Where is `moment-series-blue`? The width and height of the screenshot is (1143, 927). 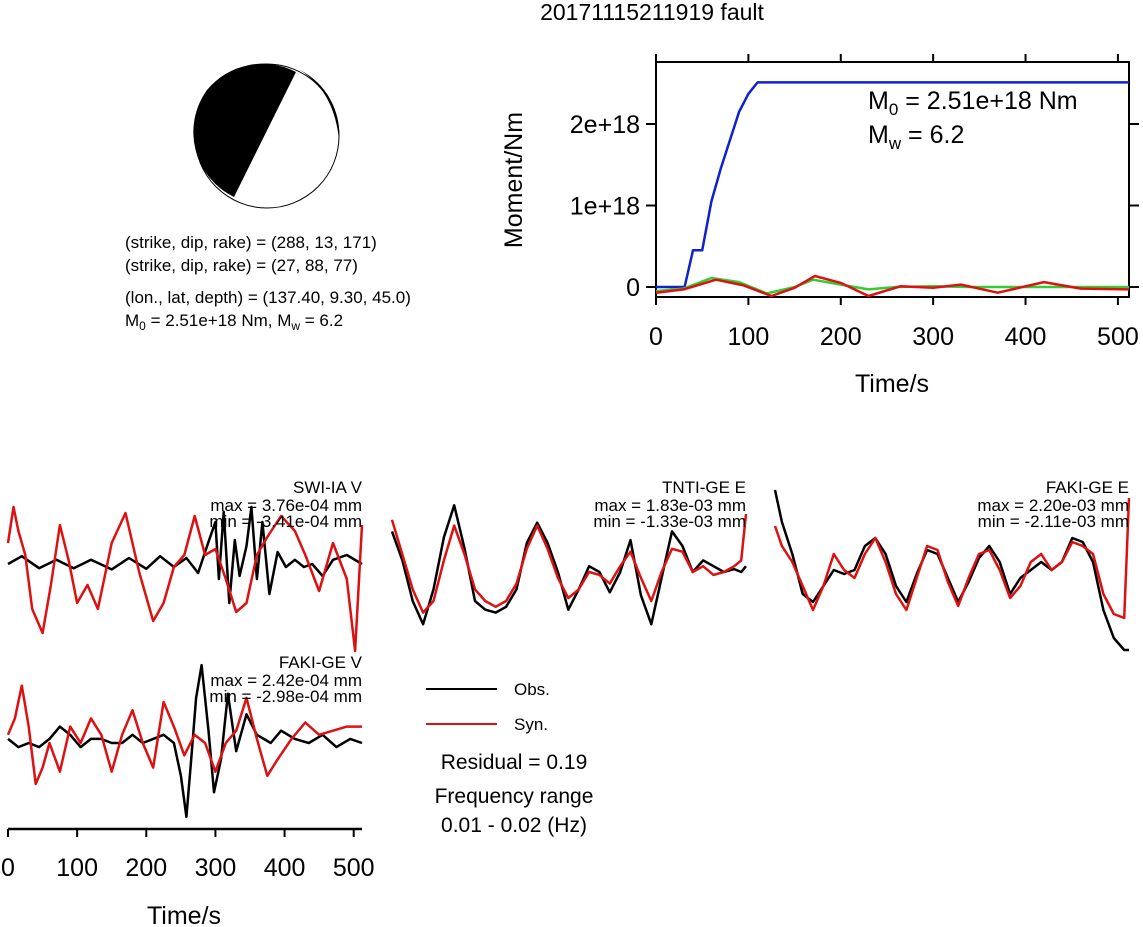
moment-series-blue is located at coordinates (892, 185).